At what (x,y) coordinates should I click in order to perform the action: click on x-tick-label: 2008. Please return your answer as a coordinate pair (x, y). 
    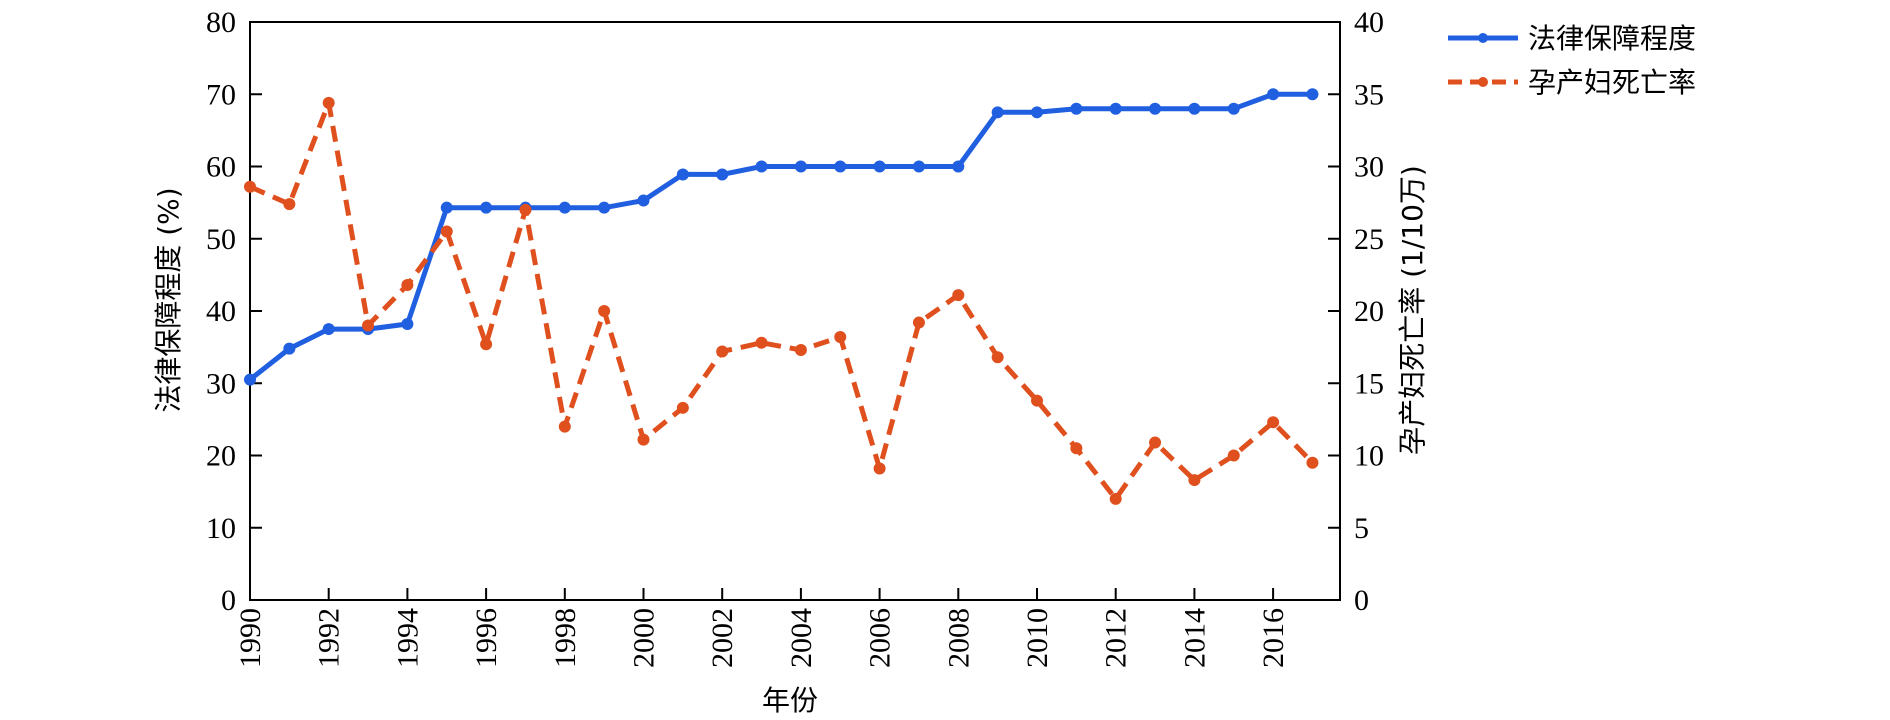
    Looking at the image, I should click on (958, 638).